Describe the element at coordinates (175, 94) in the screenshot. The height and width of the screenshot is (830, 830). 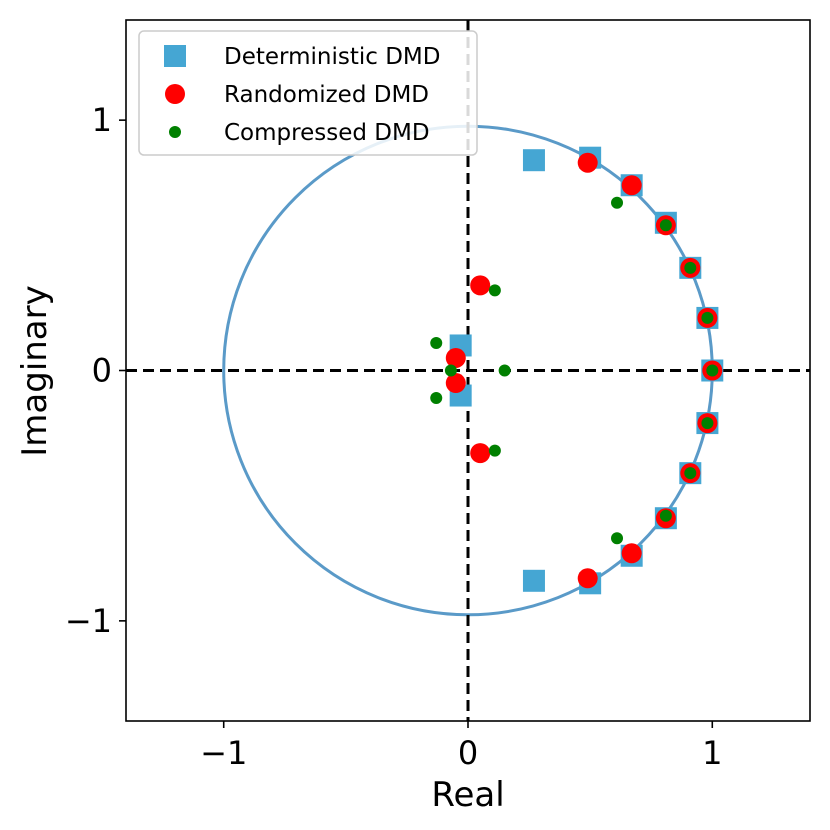
I see `legend-marker-randomized` at that location.